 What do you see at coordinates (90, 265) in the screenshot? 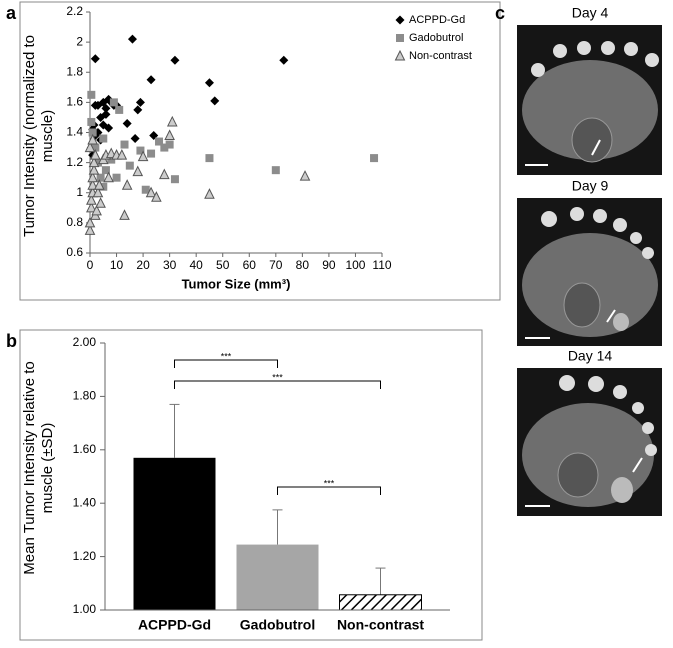
I see `x-tick-label: 0` at bounding box center [90, 265].